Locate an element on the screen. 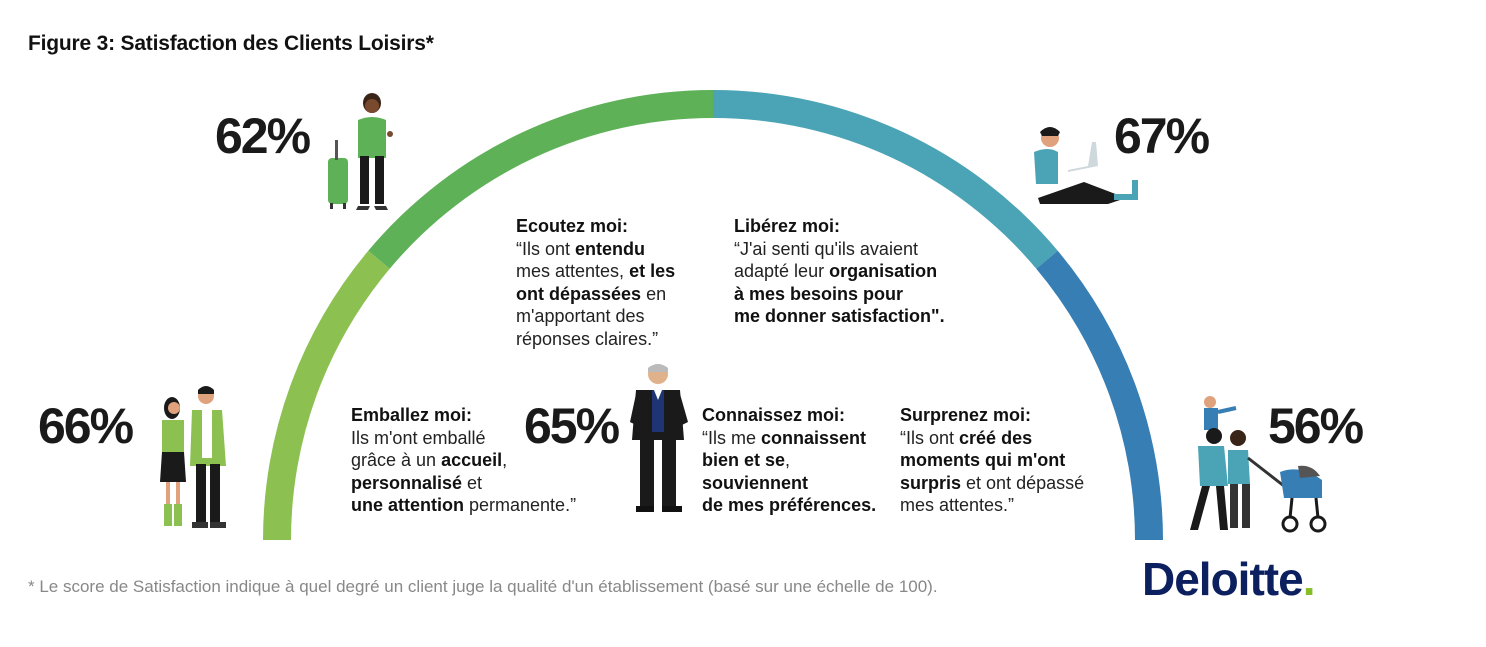 This screenshot has width=1486, height=647. bold-run: à mes besoins pour is located at coordinates (819, 293).